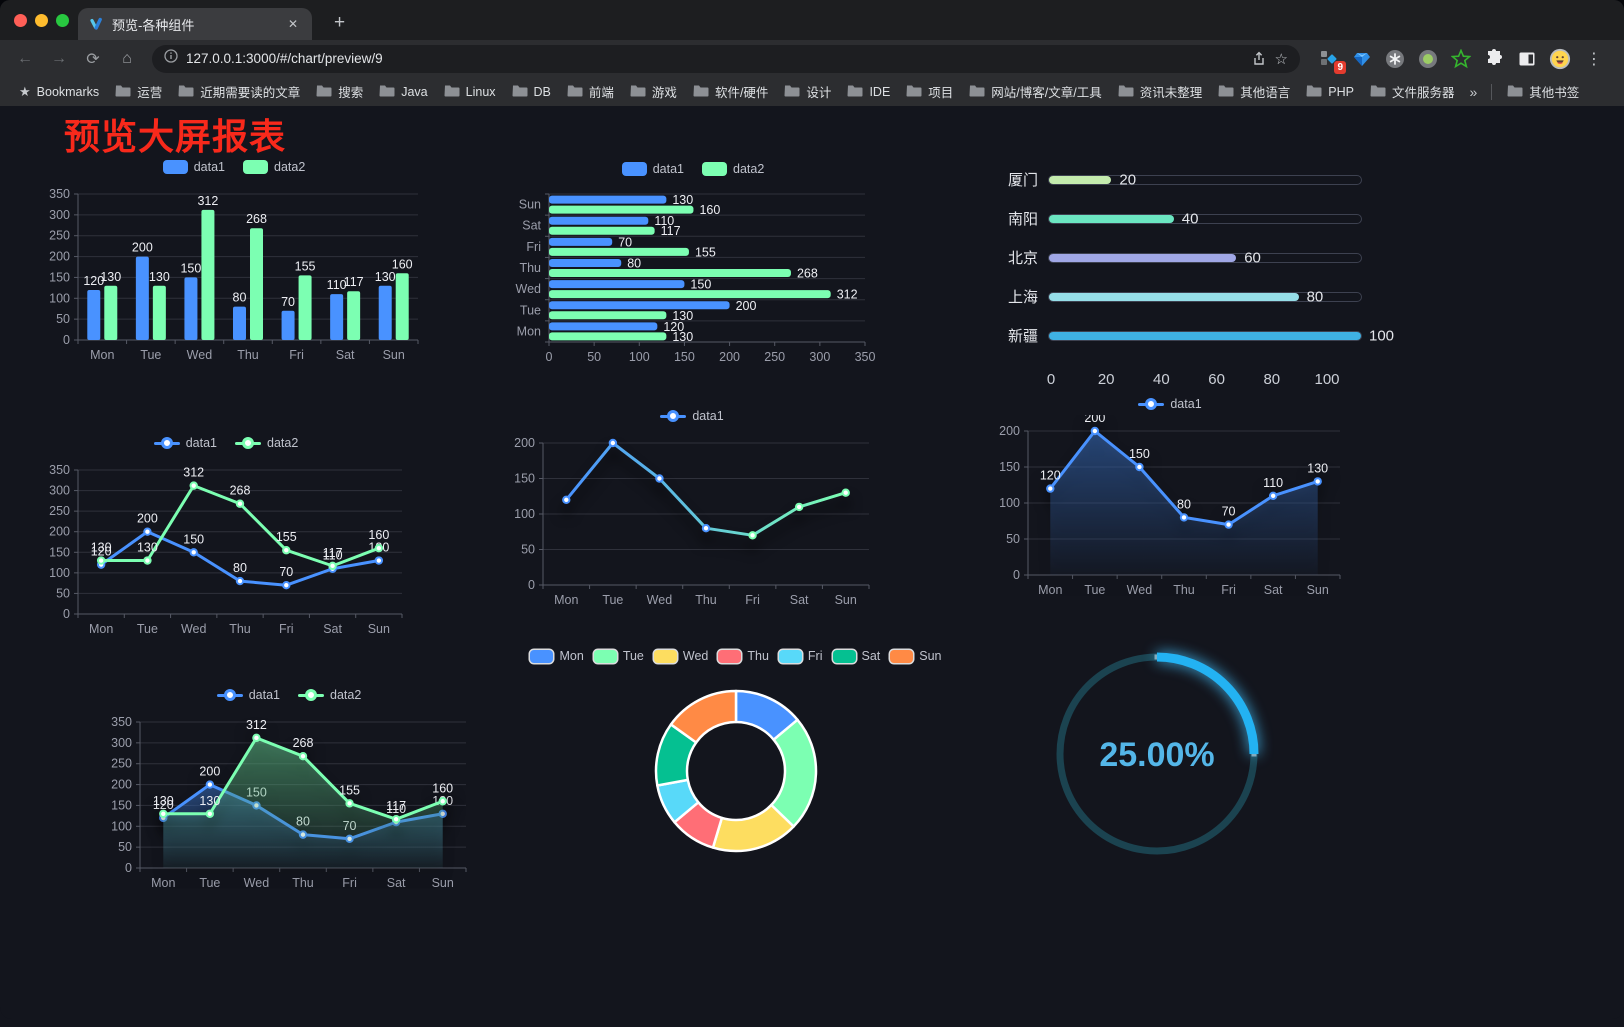  I want to click on bookmark-folder: 近期需要读的文章, so click(239, 91).